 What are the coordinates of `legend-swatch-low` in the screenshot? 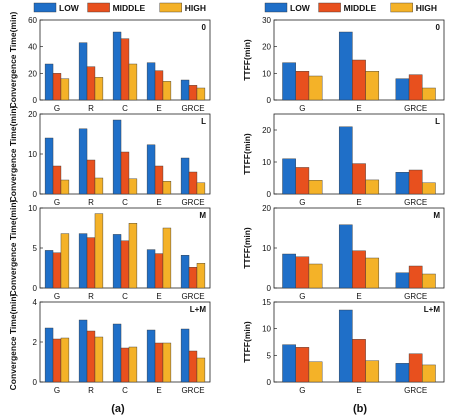 It's located at (276, 7).